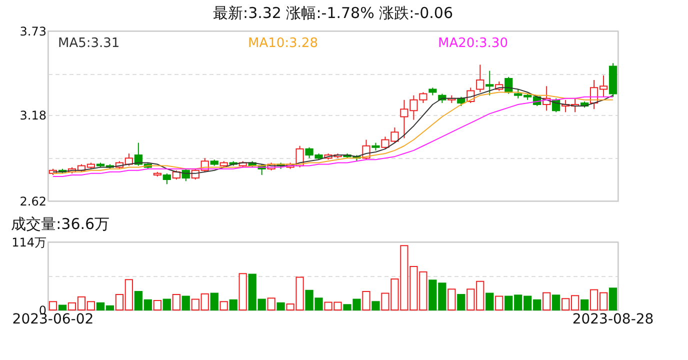  I want to click on x-tick-label: 2023-06-02, so click(53, 320).